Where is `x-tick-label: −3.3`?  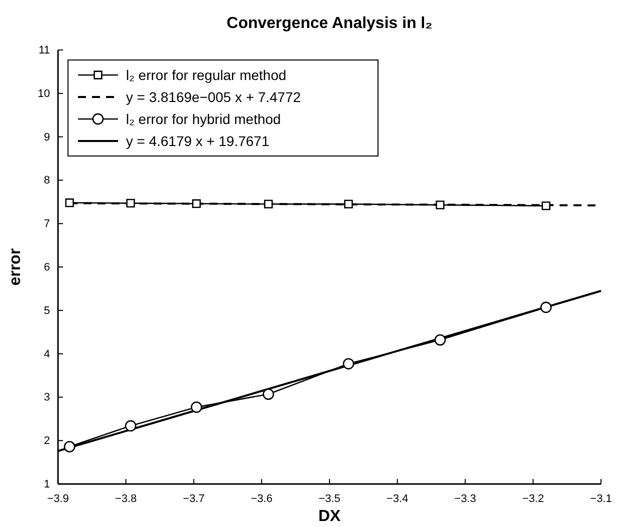 x-tick-label: −3.3 is located at coordinates (465, 498).